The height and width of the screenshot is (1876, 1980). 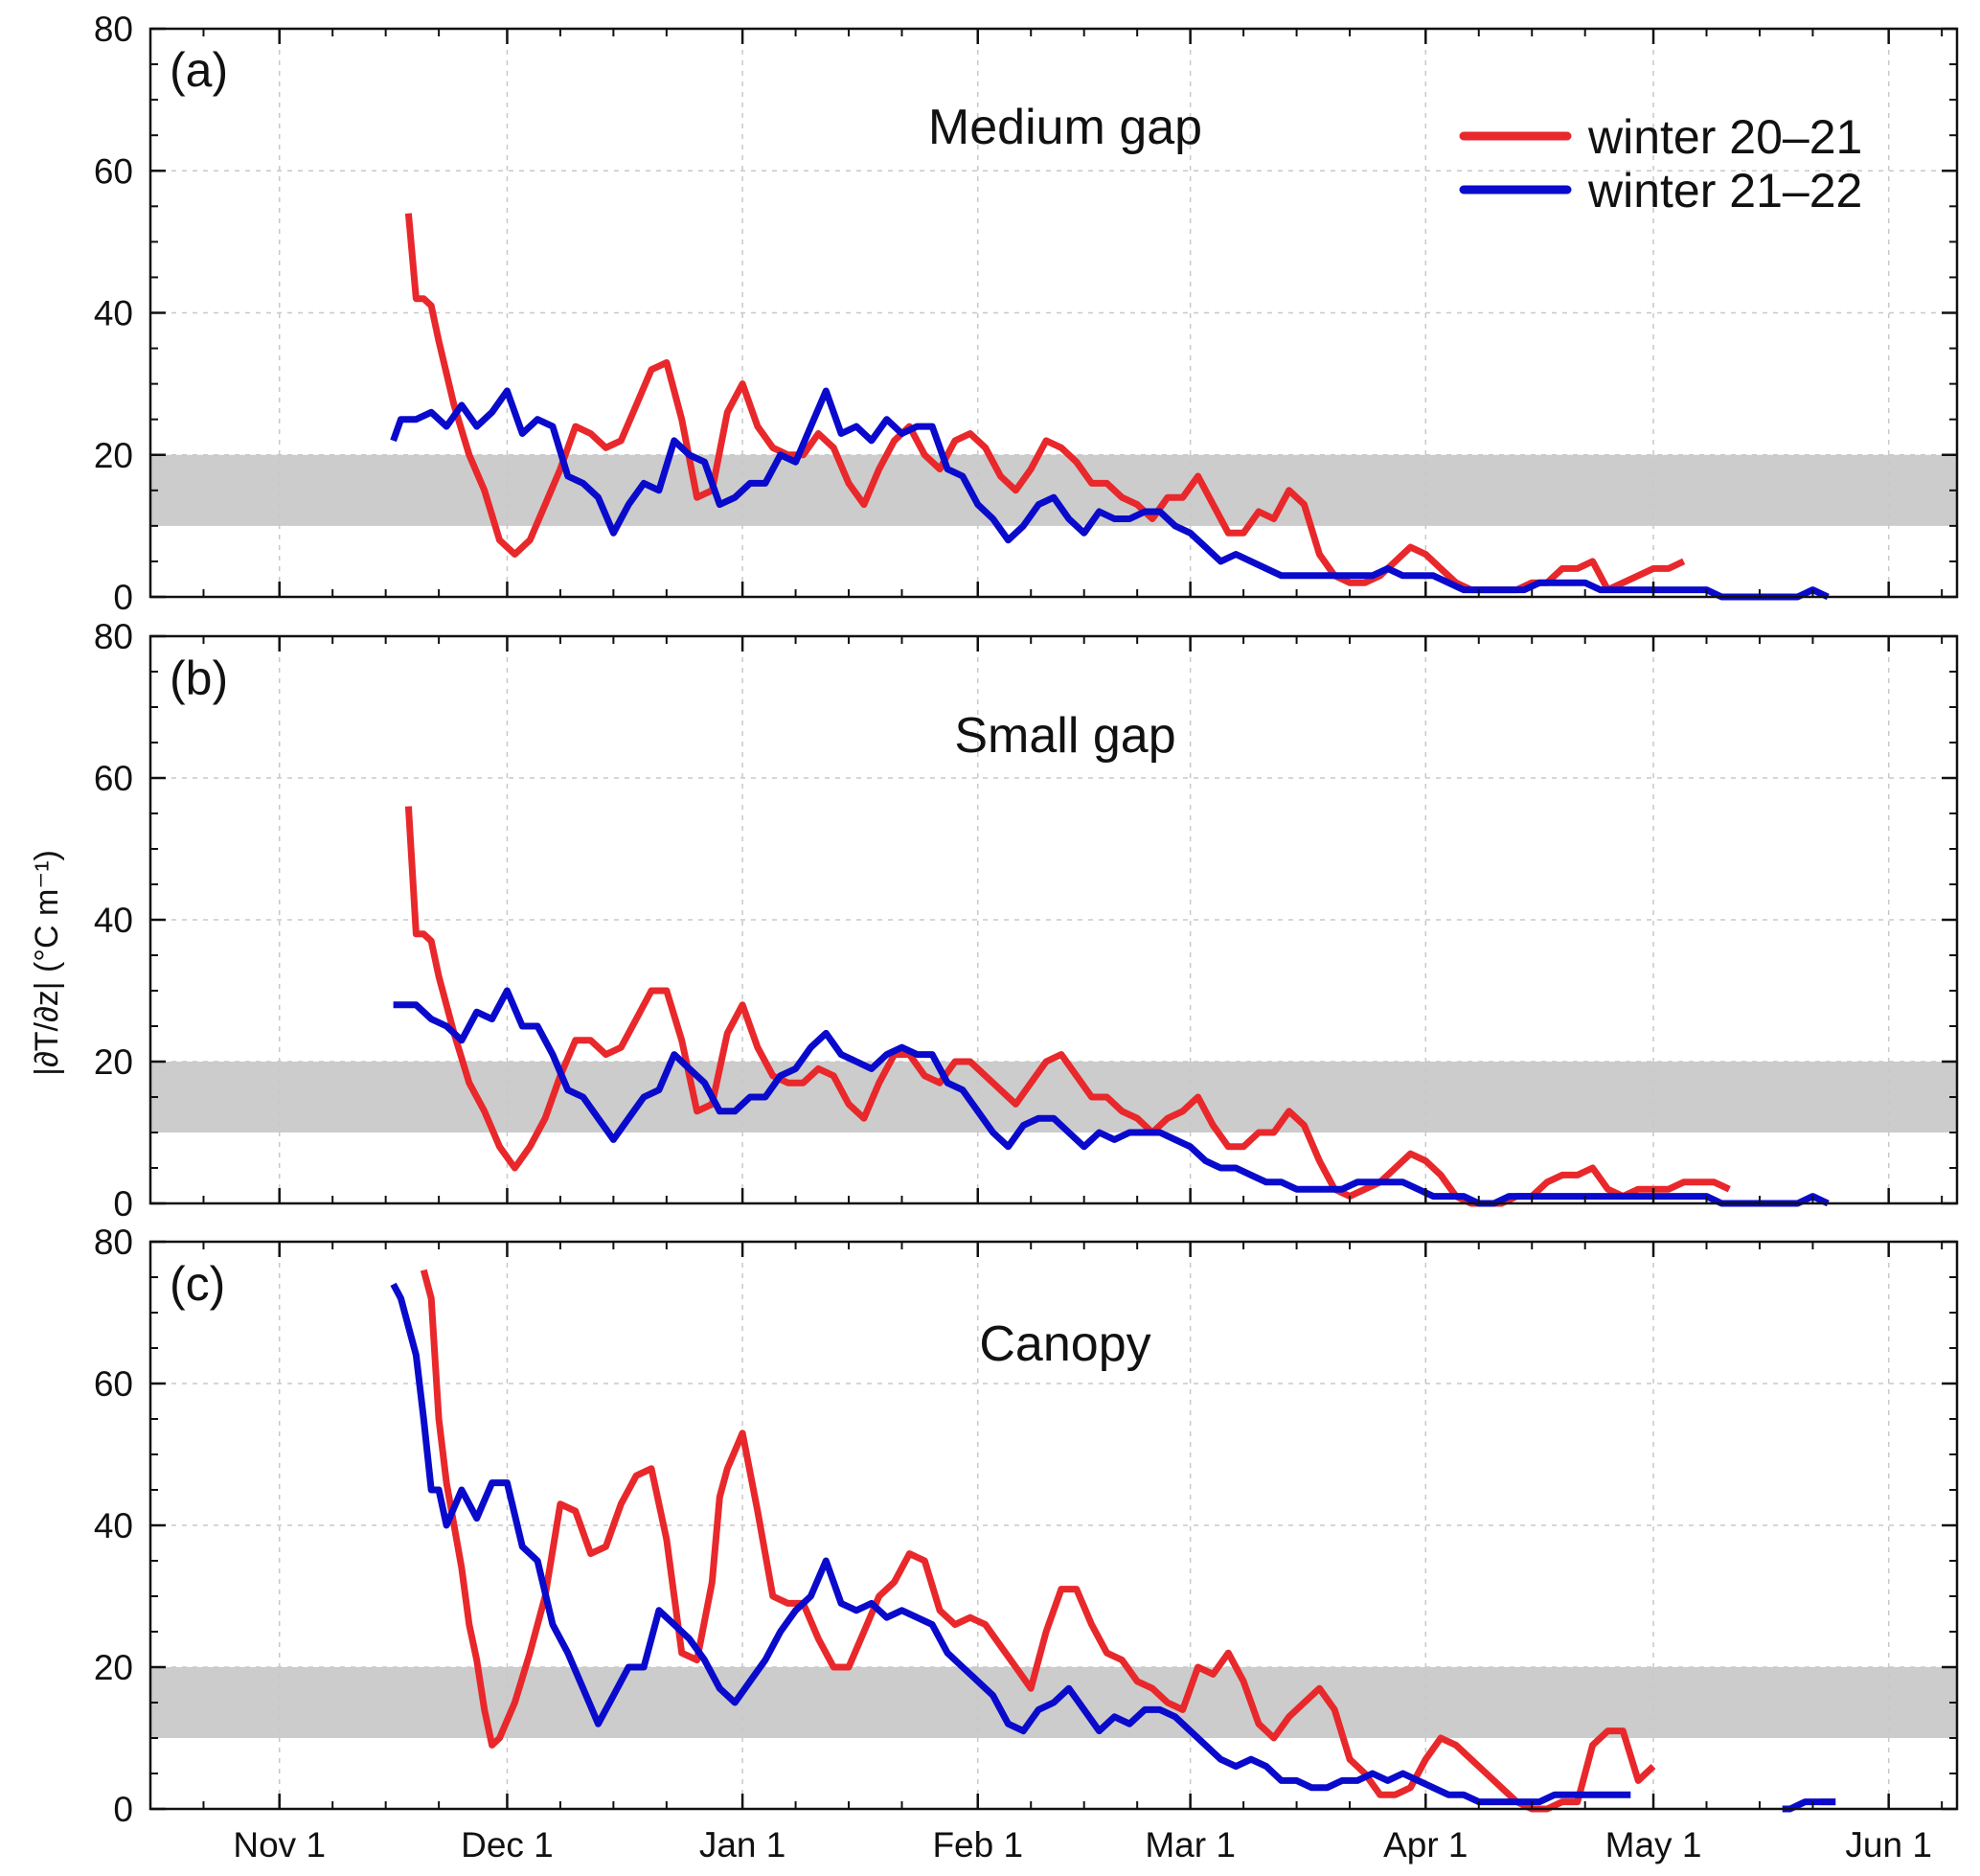 I want to click on panel-letter: (a), so click(x=199, y=70).